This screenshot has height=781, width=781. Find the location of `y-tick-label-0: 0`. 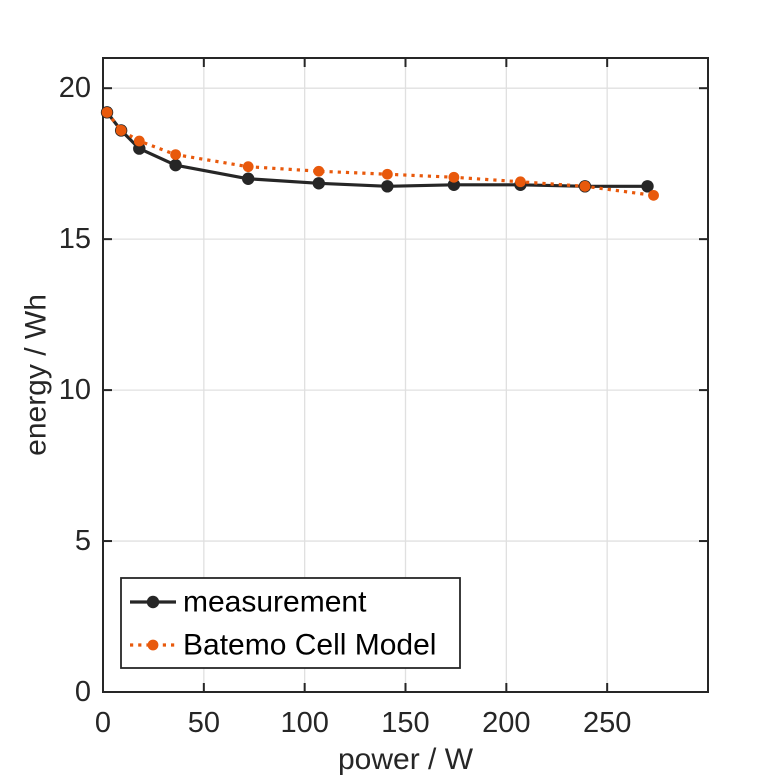

y-tick-label-0: 0 is located at coordinates (83, 692).